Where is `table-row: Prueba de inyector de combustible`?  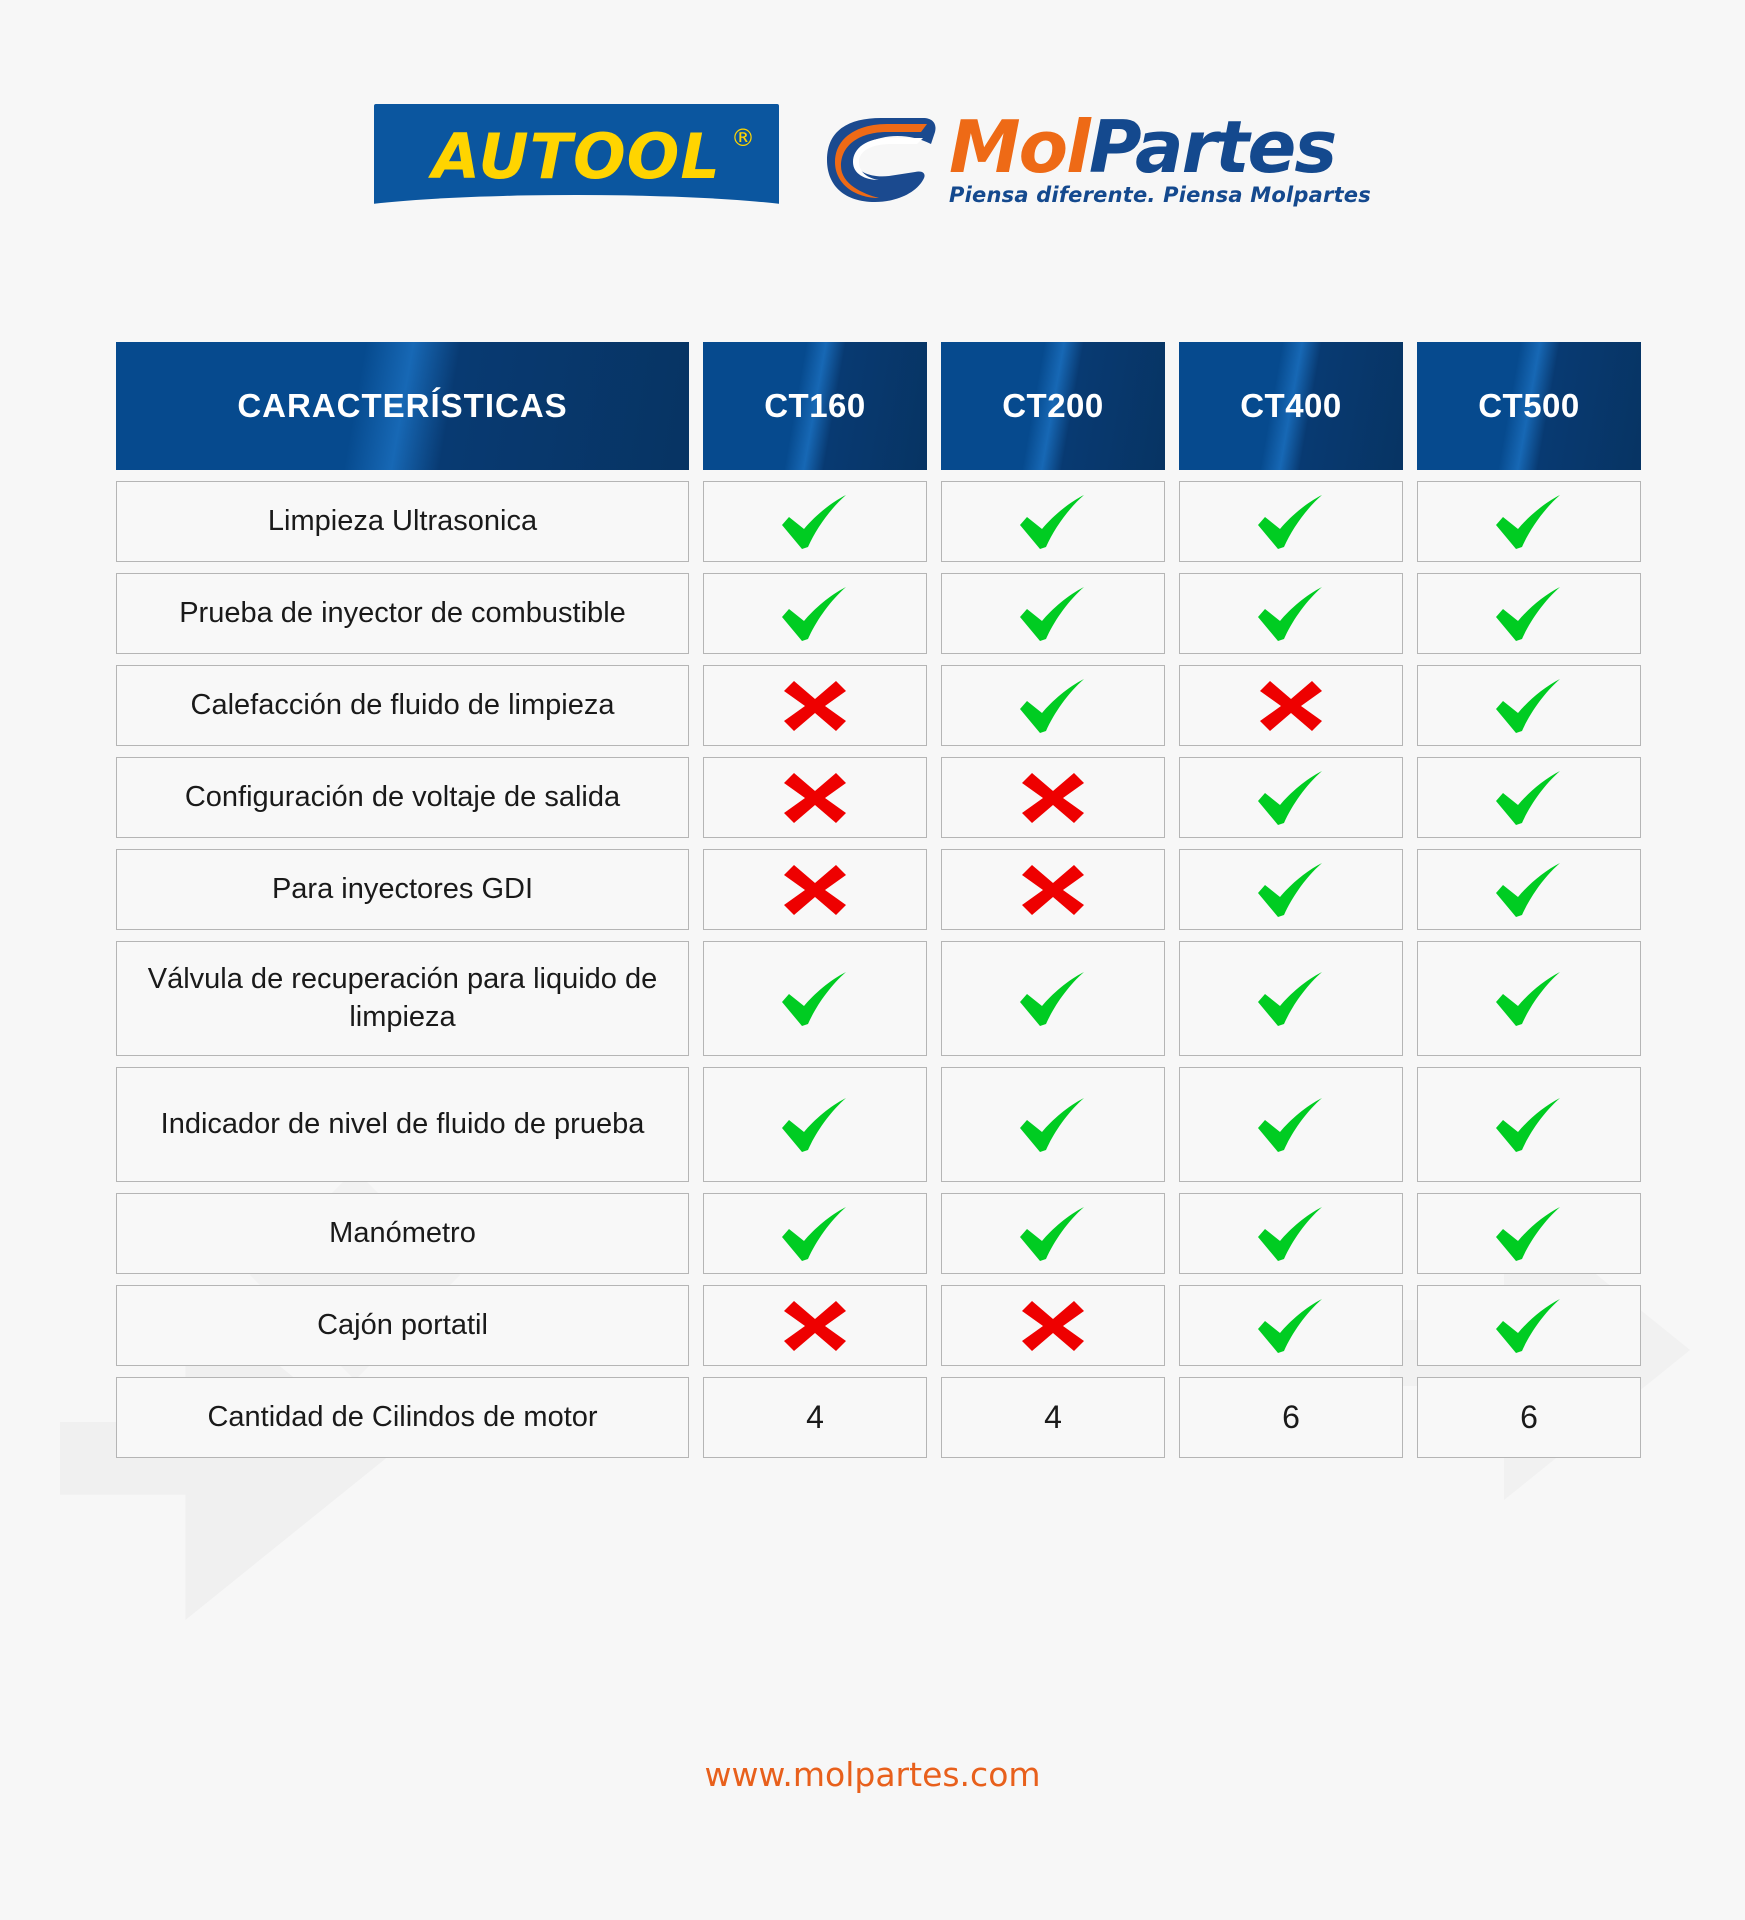 table-row: Prueba de inyector de combustible is located at coordinates (878, 613).